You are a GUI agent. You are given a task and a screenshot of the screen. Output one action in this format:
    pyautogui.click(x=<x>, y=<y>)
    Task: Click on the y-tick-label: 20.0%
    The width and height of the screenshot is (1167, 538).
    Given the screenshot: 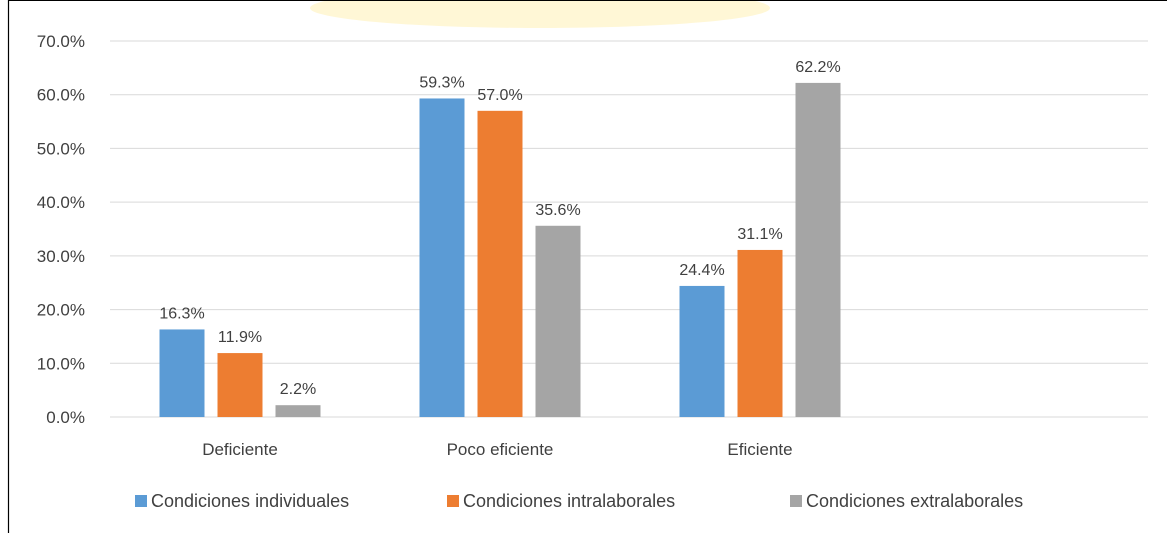 What is the action you would take?
    pyautogui.click(x=61, y=310)
    